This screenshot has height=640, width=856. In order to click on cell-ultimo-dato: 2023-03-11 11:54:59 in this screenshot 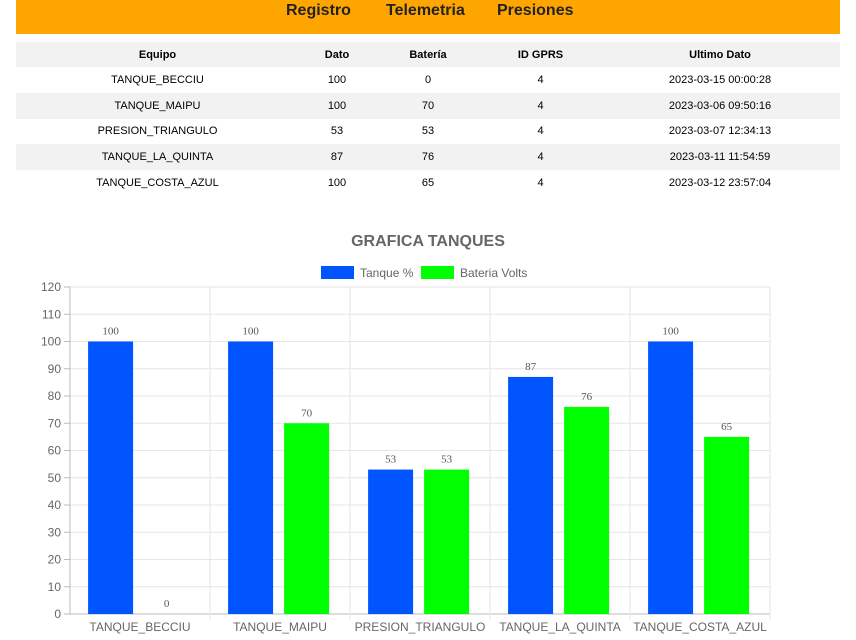, I will do `click(720, 157)`.